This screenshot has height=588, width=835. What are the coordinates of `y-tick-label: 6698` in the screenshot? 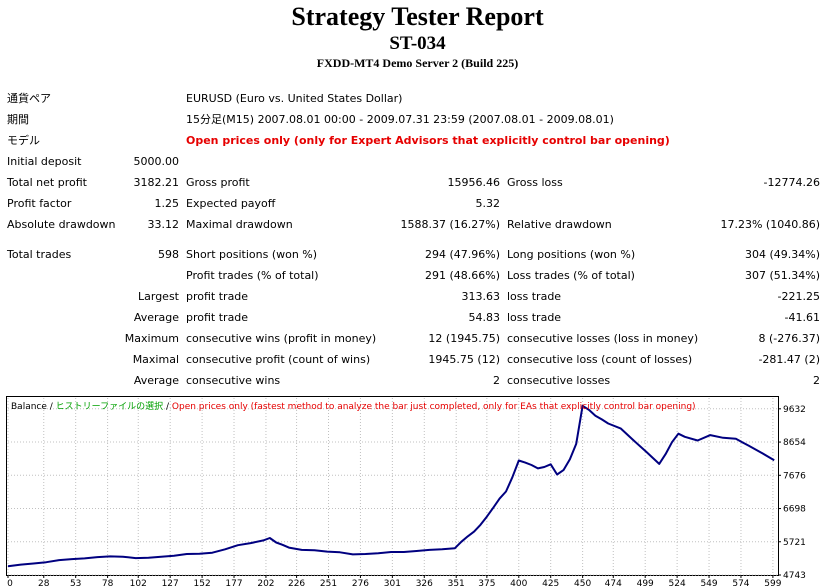 It's located at (794, 510).